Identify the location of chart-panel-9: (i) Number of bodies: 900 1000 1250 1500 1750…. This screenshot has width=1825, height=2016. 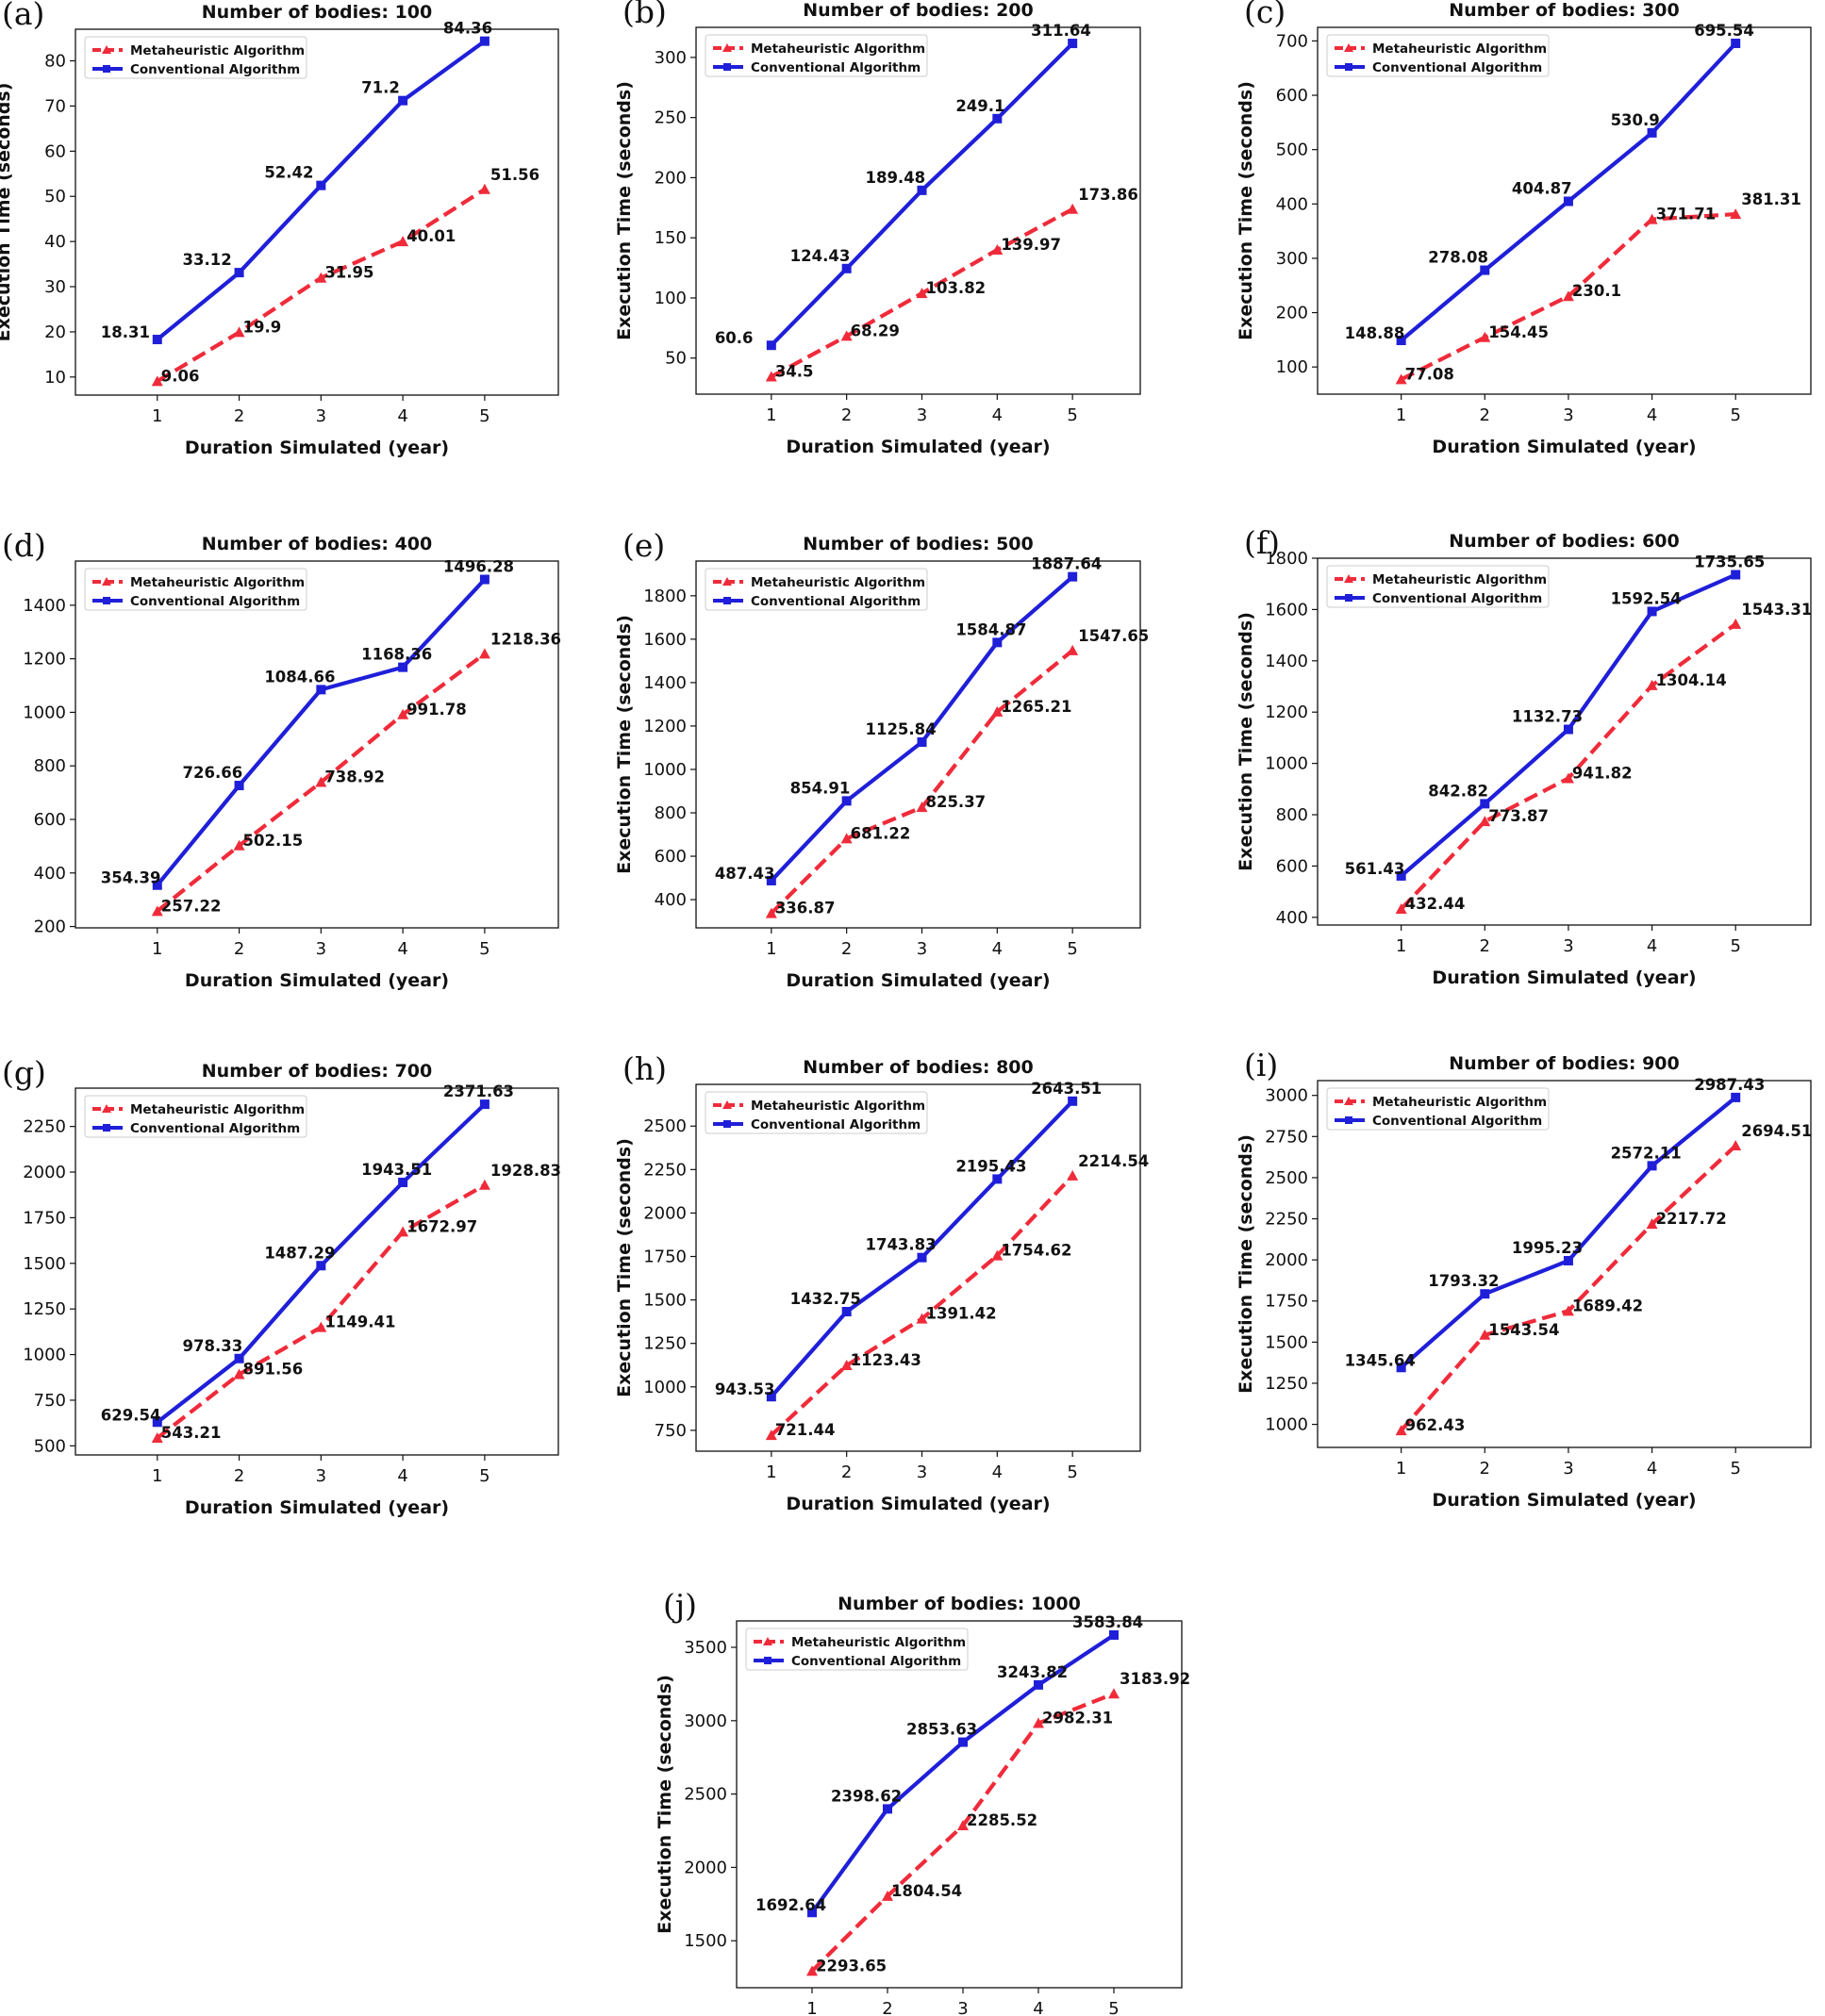
(1524, 1279).